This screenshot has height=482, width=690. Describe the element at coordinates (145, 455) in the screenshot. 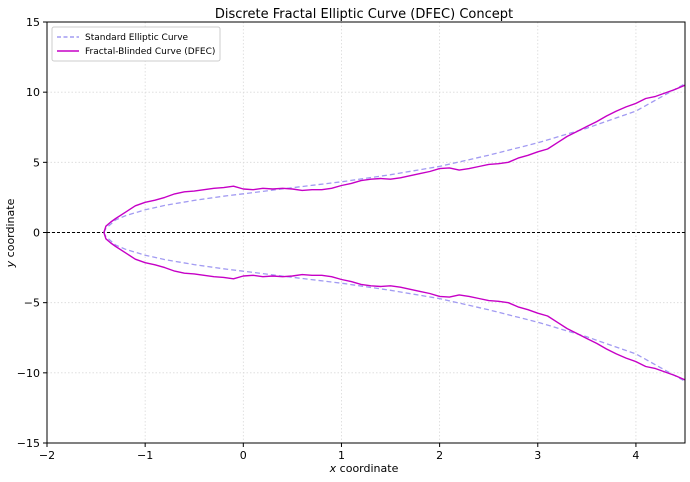

I see `x-tick-label: −1` at that location.